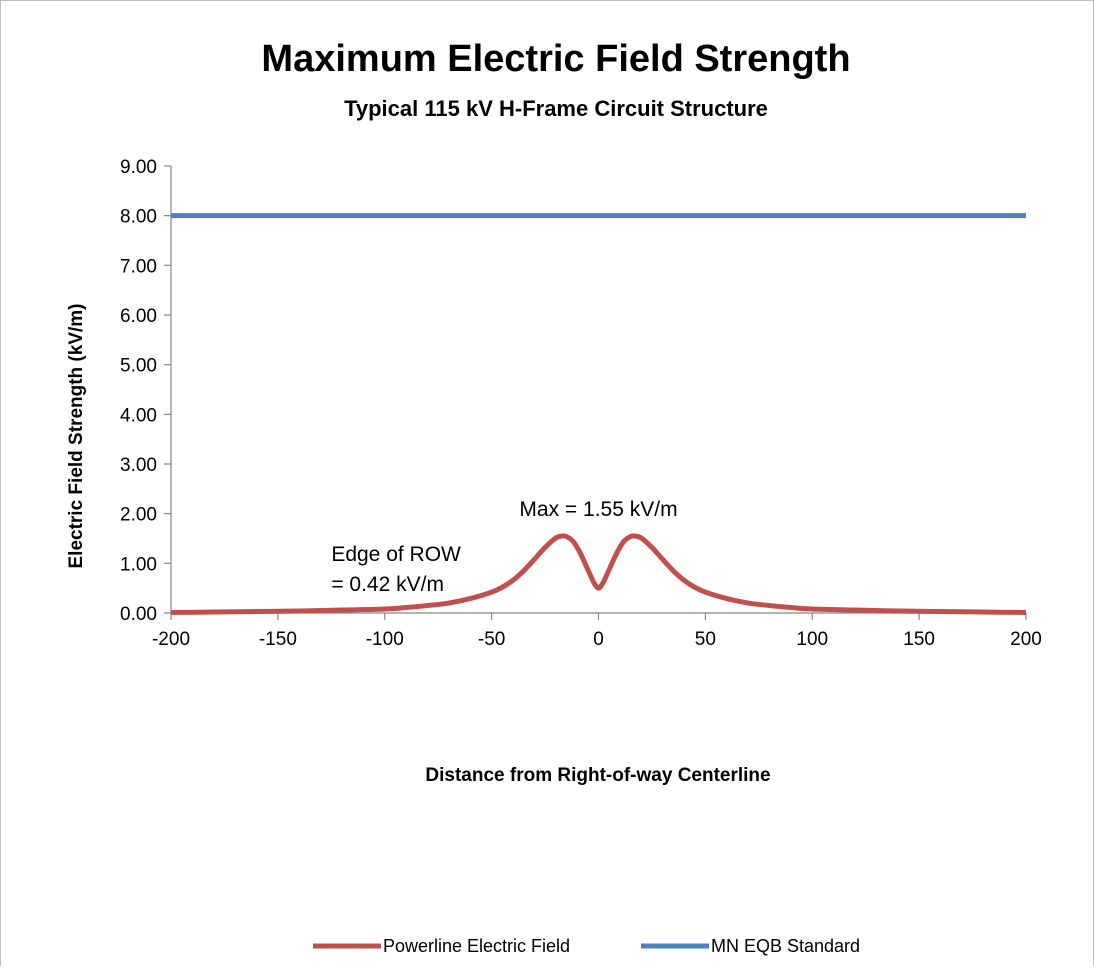  Describe the element at coordinates (76, 436) in the screenshot. I see `y-axis-title: Electric Field Strength (kV/m)` at that location.